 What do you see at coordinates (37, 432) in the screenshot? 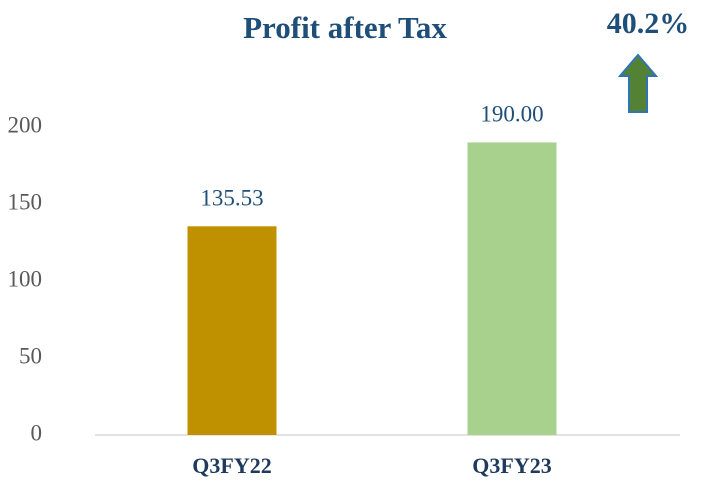
I see `y-tick-label: 0` at bounding box center [37, 432].